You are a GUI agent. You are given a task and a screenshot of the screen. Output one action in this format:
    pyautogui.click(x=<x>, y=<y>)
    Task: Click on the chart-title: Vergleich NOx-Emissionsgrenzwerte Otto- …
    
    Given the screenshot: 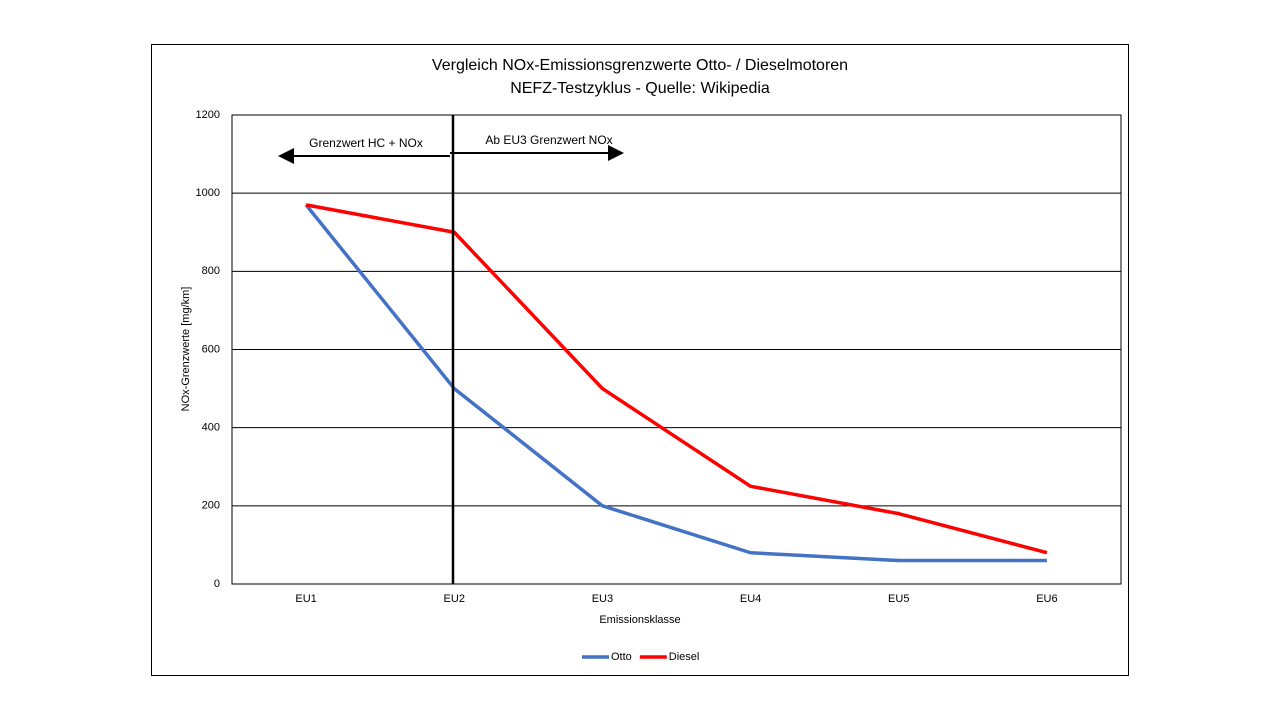 What is the action you would take?
    pyautogui.click(x=640, y=65)
    